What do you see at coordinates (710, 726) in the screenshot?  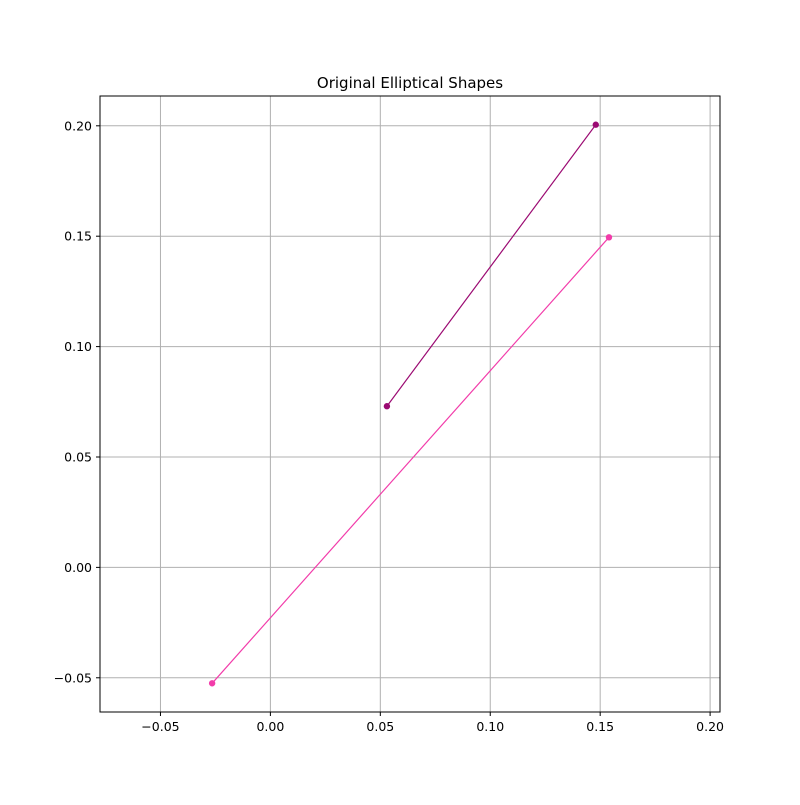 I see `x-tick-label: 0.20` at bounding box center [710, 726].